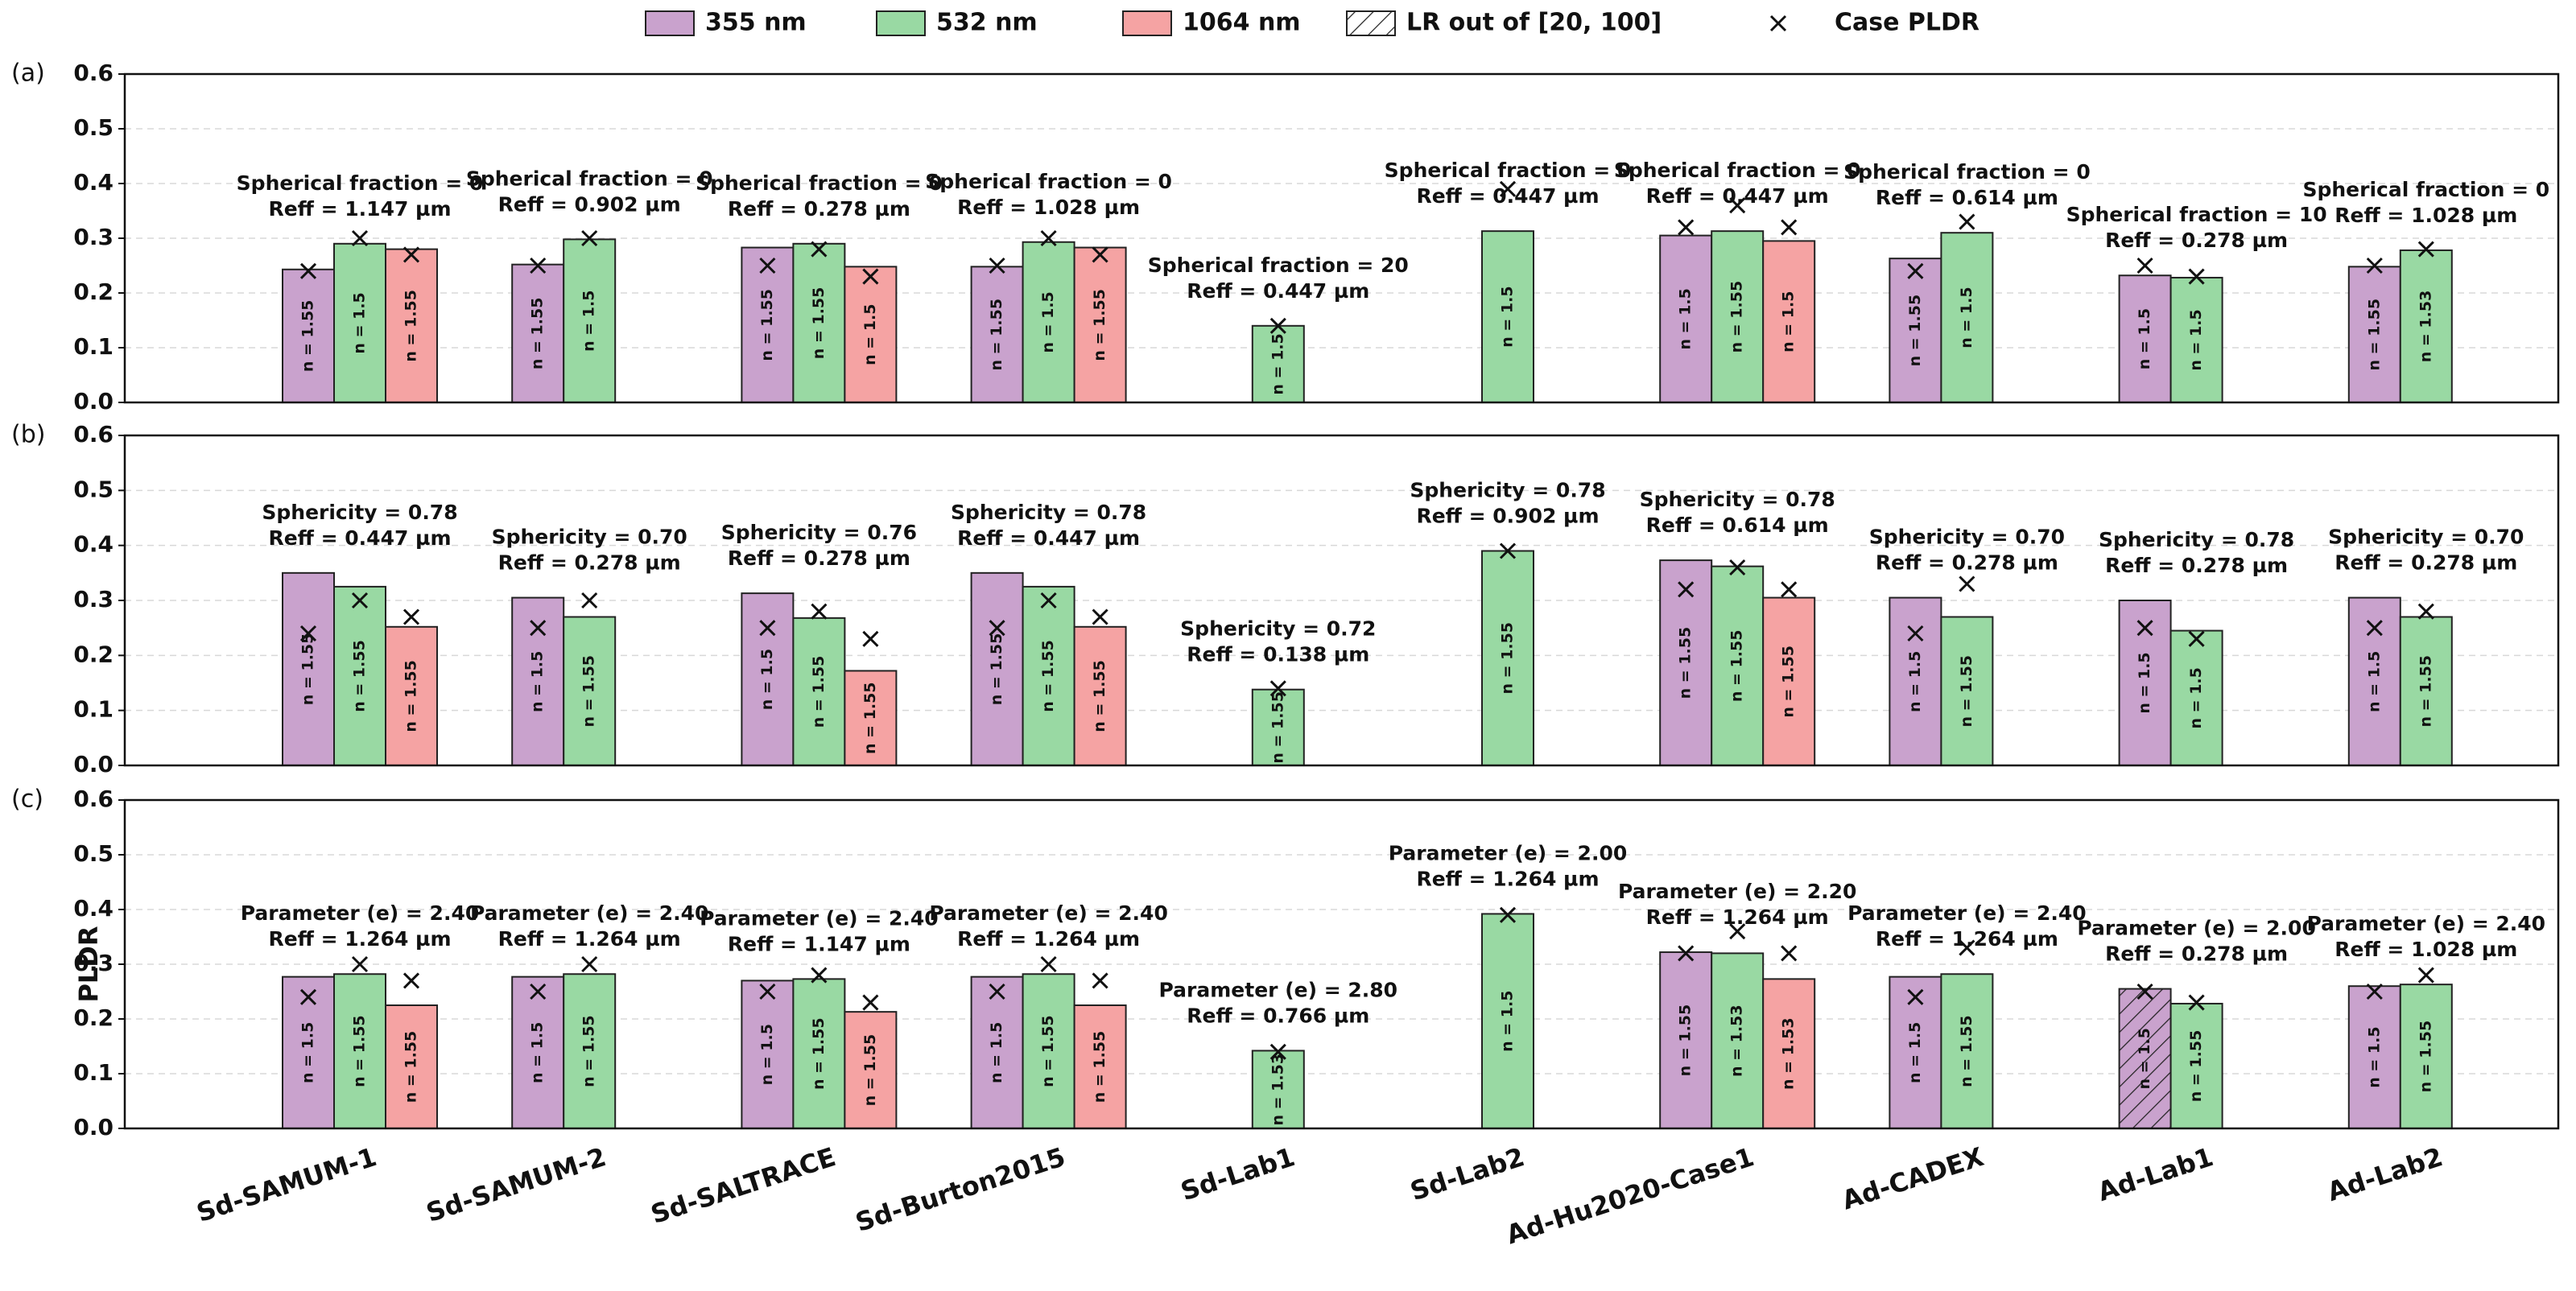  What do you see at coordinates (1967, 537) in the screenshot?
I see `annotation: Sphericity = 0.70` at bounding box center [1967, 537].